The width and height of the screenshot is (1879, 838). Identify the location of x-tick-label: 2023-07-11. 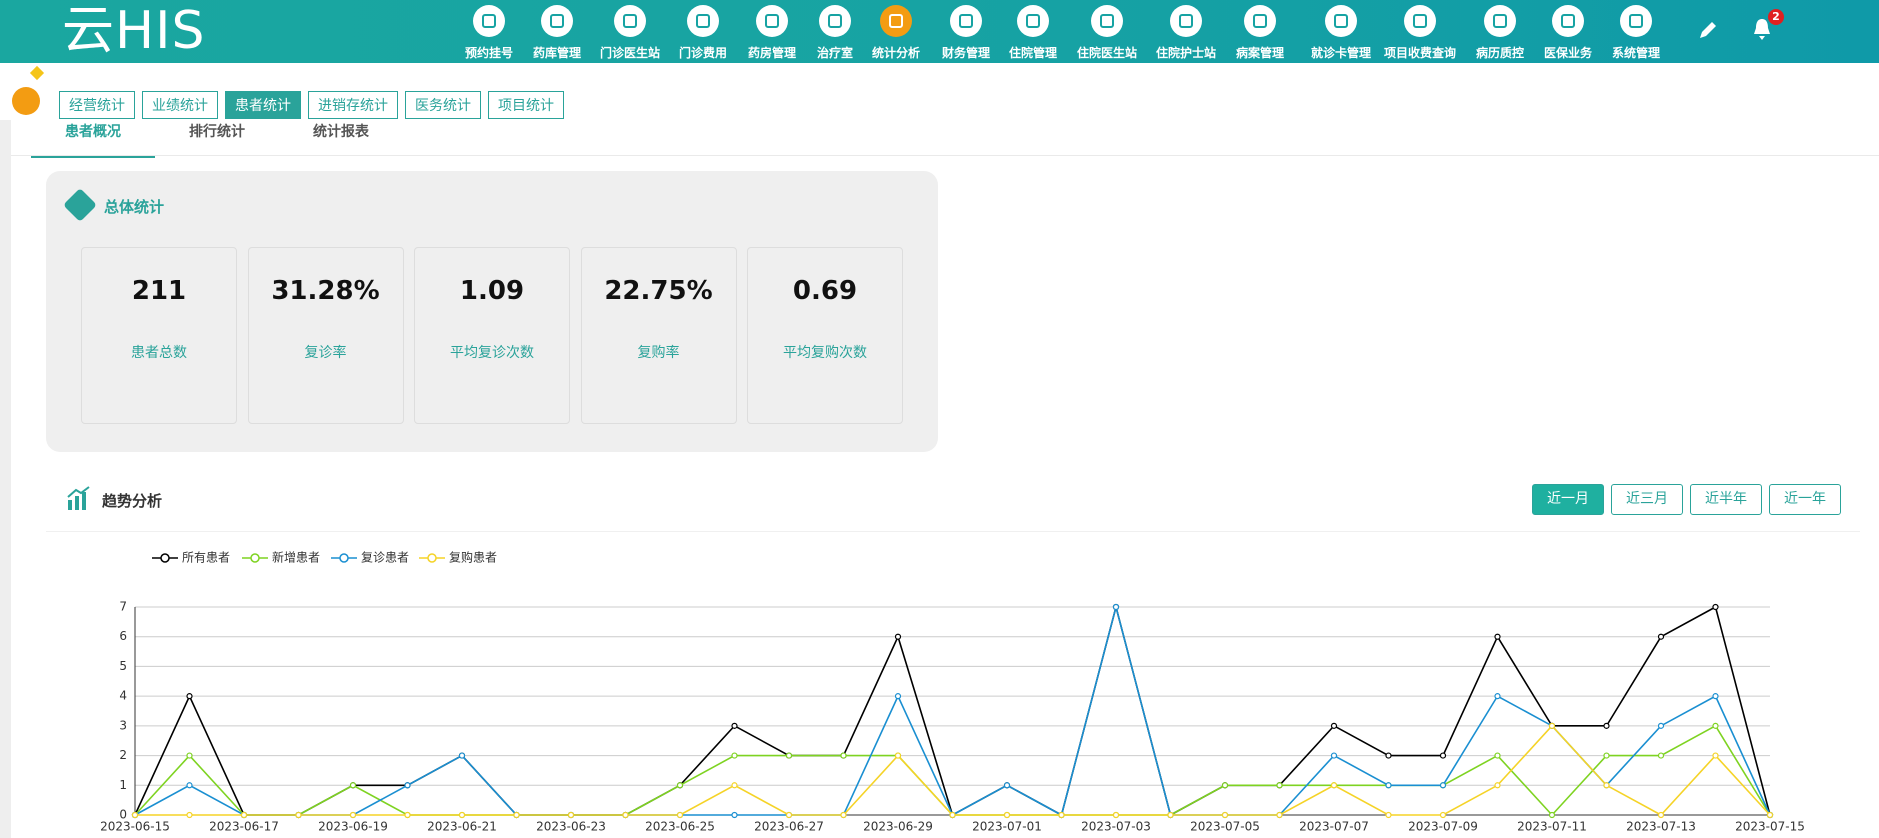
(1552, 827).